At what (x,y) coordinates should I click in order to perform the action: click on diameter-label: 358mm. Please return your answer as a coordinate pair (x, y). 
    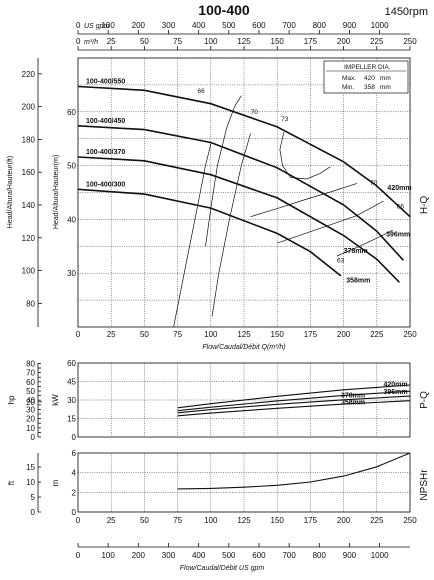
    Looking at the image, I should click on (358, 280).